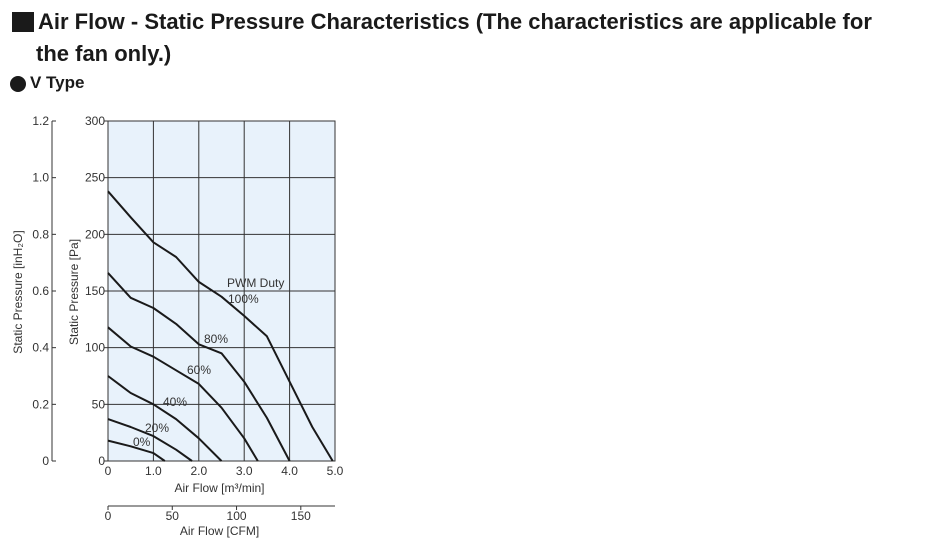  Describe the element at coordinates (40, 121) in the screenshot. I see `secondary-y-tick-label: 1.2` at that location.